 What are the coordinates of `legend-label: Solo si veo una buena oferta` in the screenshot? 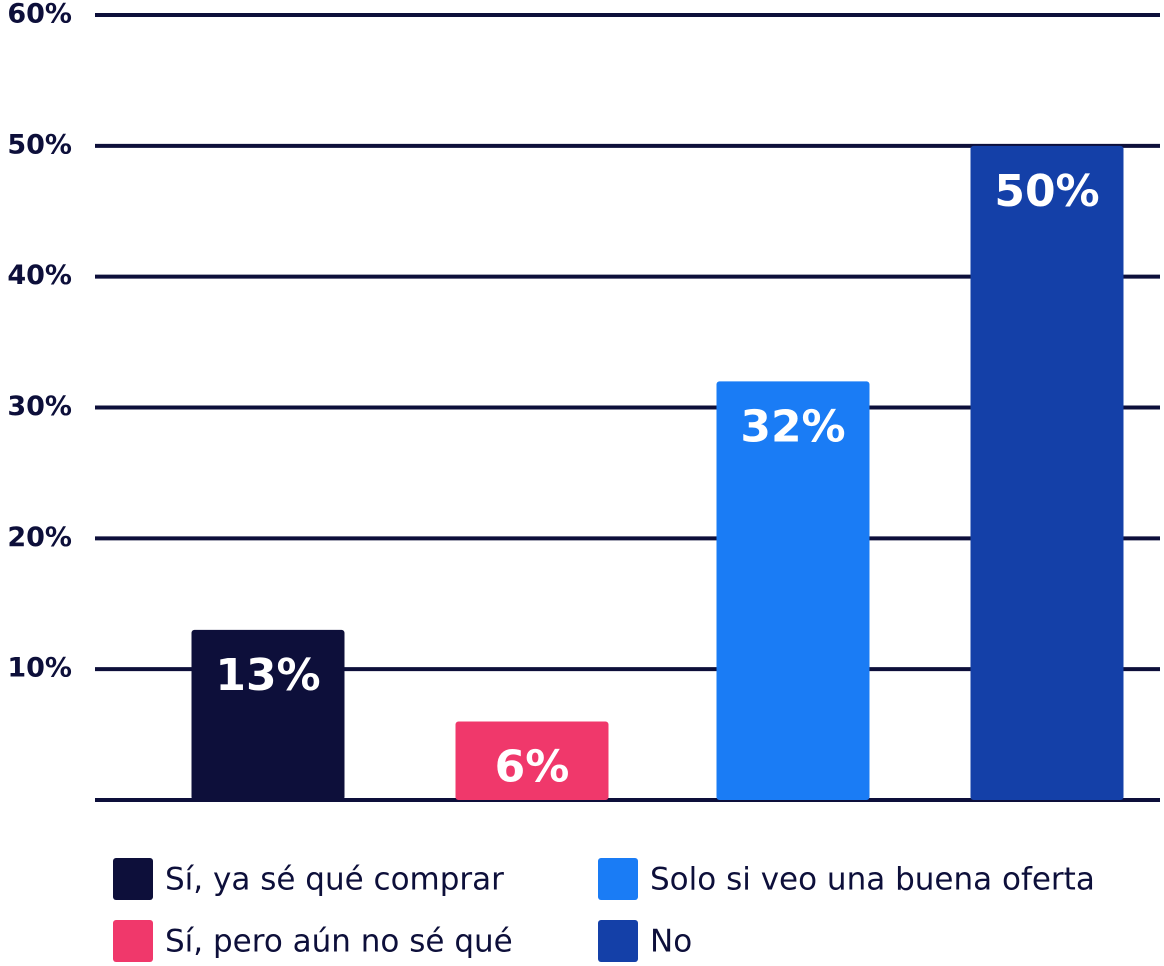 It's located at (872, 880).